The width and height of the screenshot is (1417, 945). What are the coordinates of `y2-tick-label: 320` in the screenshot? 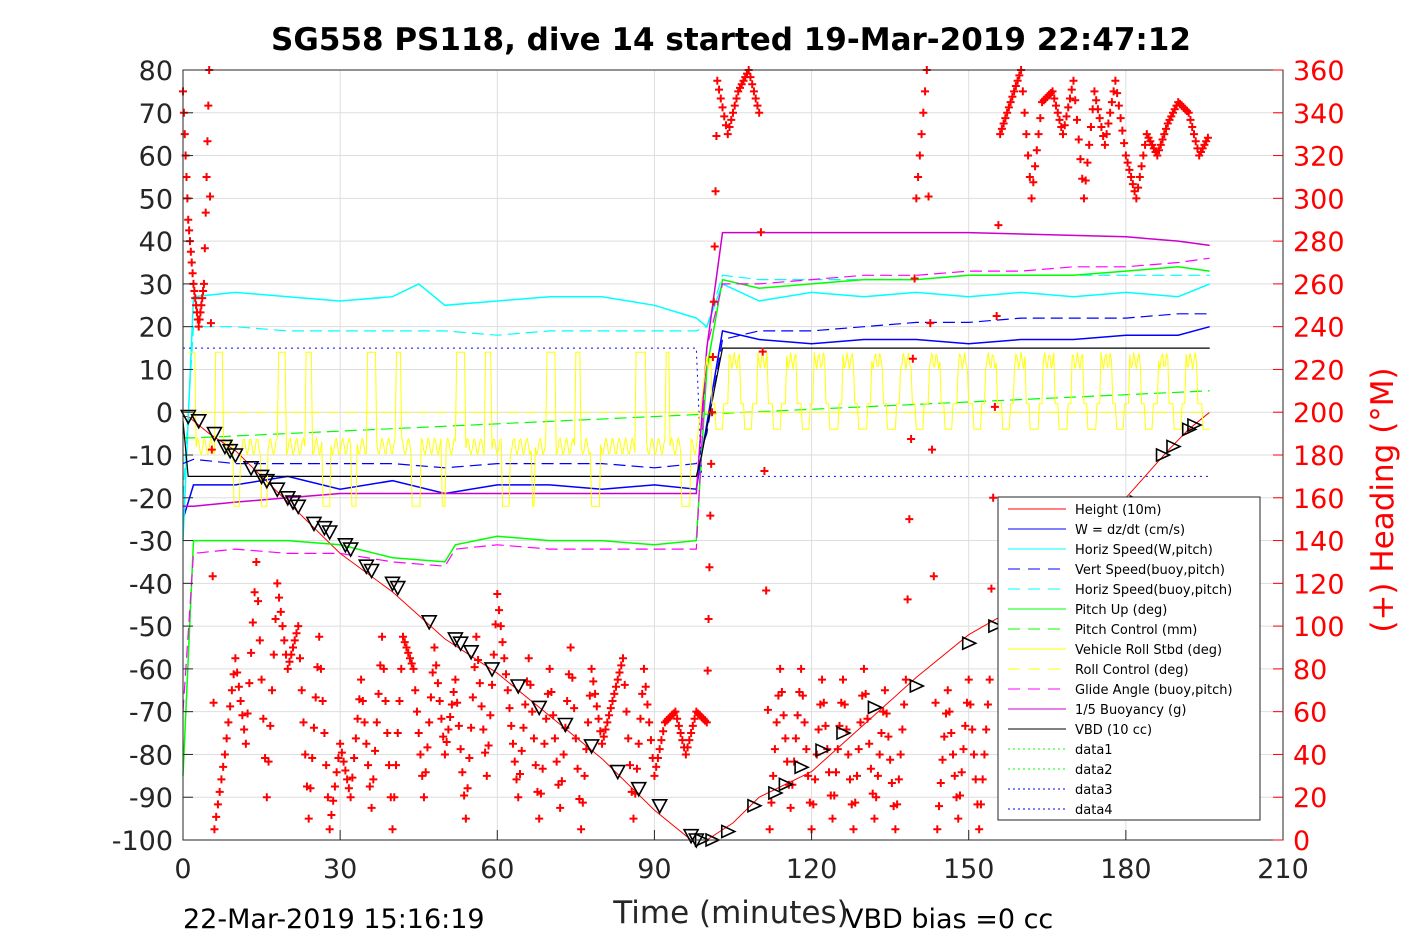 It's located at (1319, 157).